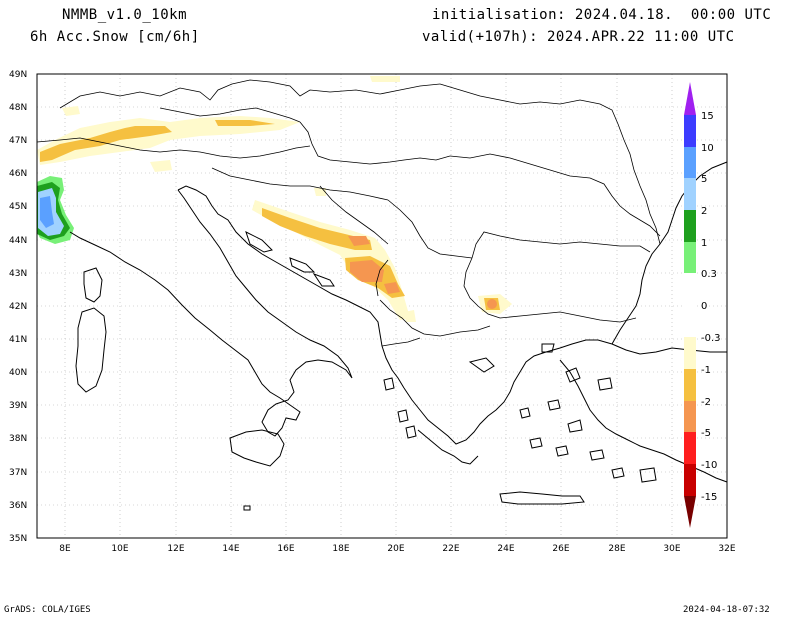  Describe the element at coordinates (47, 610) in the screenshot. I see `footer-credit: GrADS: COLA/IGES` at that location.